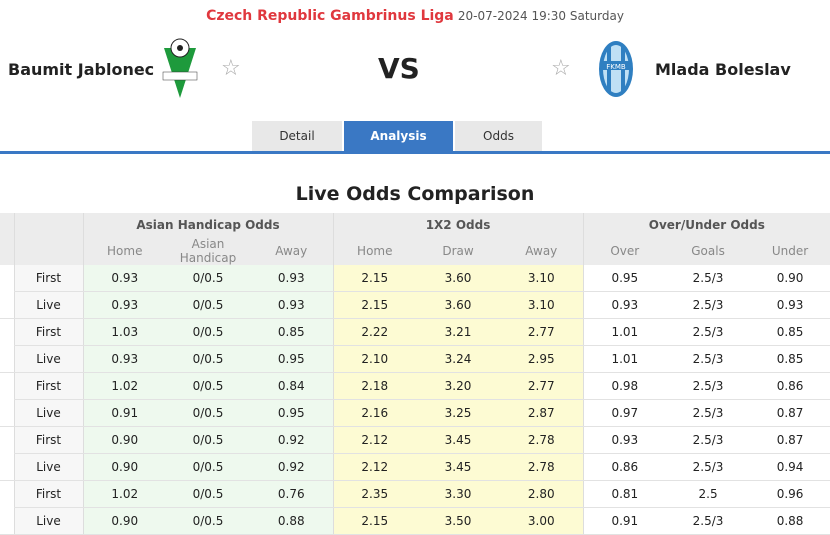 This screenshot has width=830, height=535. I want to click on league-name: Czech Republic Gambrinus Liga, so click(330, 16).